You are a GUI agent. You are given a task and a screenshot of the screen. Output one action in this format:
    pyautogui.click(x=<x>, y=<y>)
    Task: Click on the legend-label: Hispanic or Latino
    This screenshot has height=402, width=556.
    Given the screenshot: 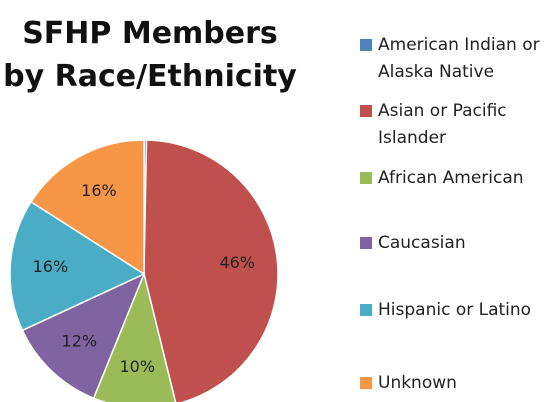 What is the action you would take?
    pyautogui.click(x=455, y=310)
    